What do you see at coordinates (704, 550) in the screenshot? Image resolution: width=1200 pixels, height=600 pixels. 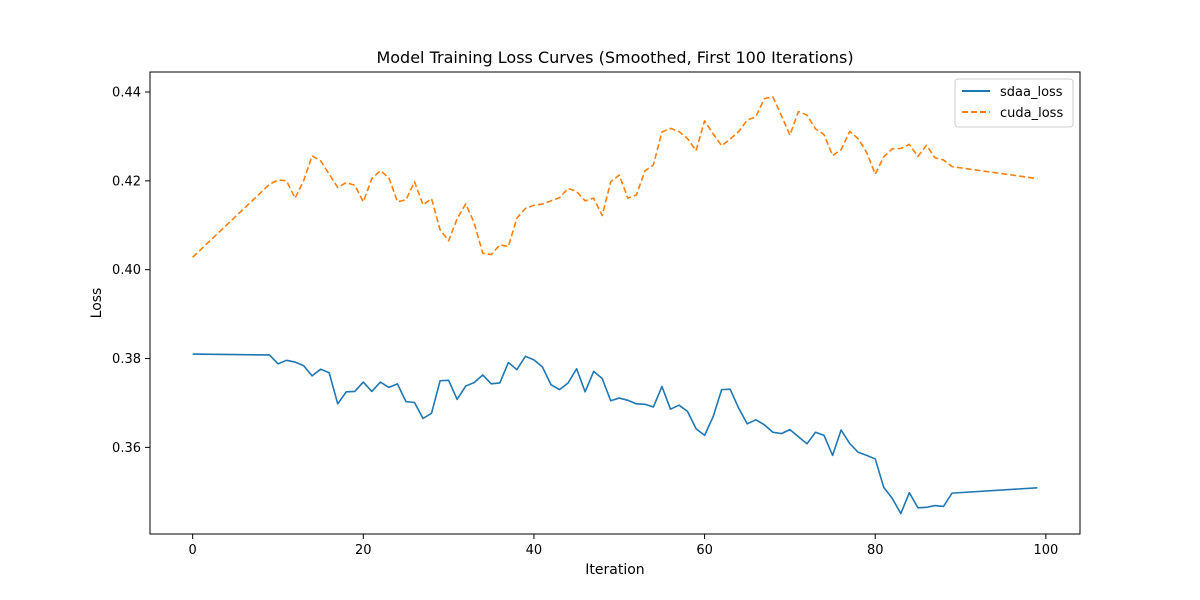 I see `x-tick-label: 60` at bounding box center [704, 550].